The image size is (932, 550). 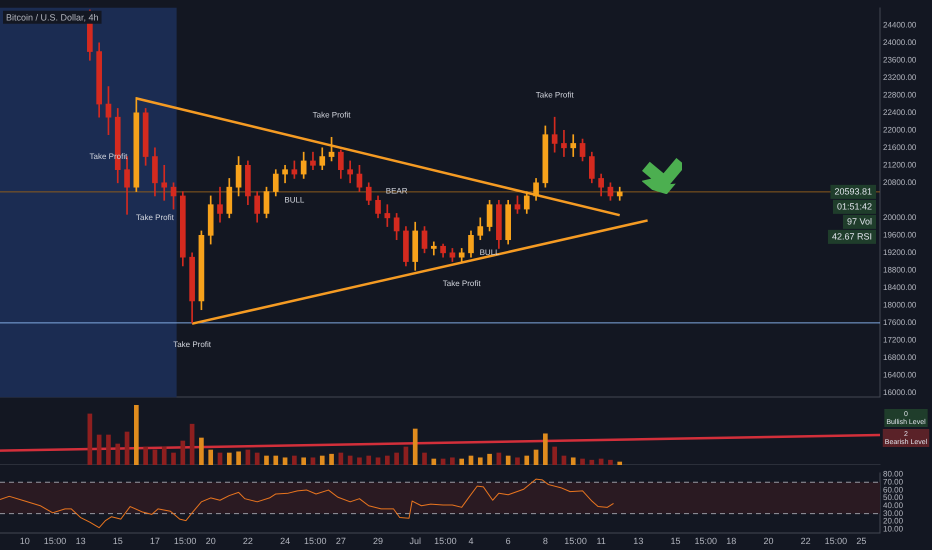 What do you see at coordinates (900, 340) in the screenshot?
I see `y-tick-label: 17200.00` at bounding box center [900, 340].